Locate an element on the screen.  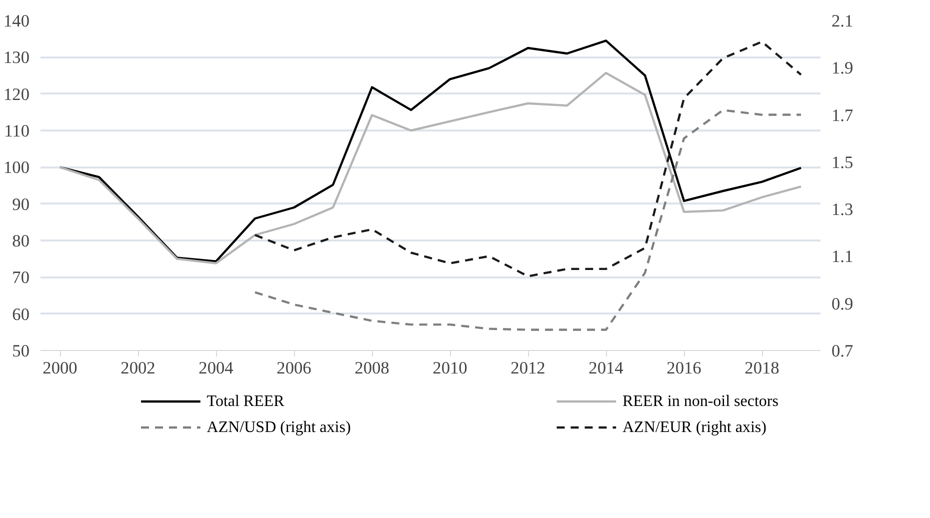
y2-tick-label: 0.9 is located at coordinates (843, 304).